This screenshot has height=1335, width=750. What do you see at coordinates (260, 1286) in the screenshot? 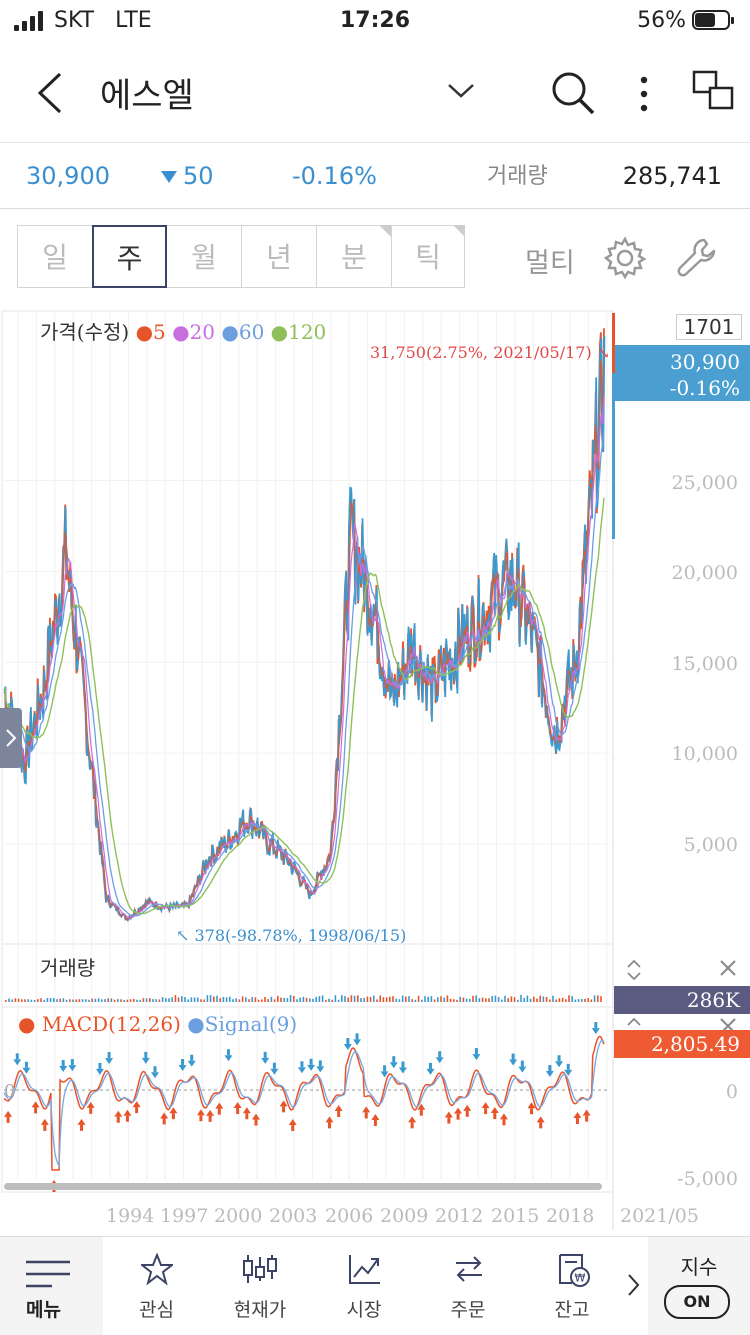
I see `nav-current-price: 현재가` at bounding box center [260, 1286].